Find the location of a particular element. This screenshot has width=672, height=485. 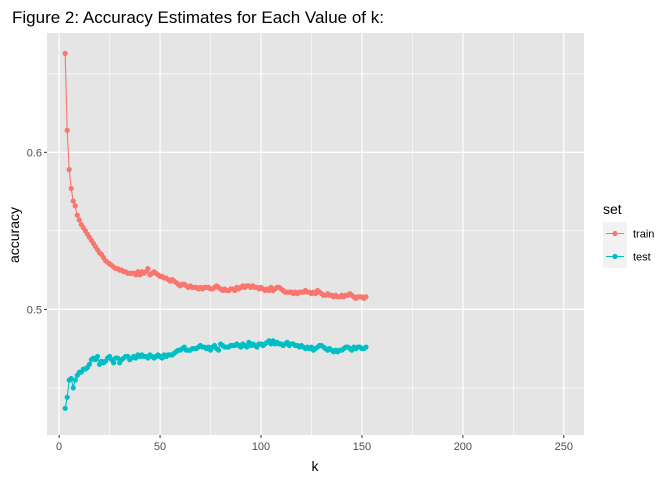

x-tick-label: 150 is located at coordinates (362, 447).